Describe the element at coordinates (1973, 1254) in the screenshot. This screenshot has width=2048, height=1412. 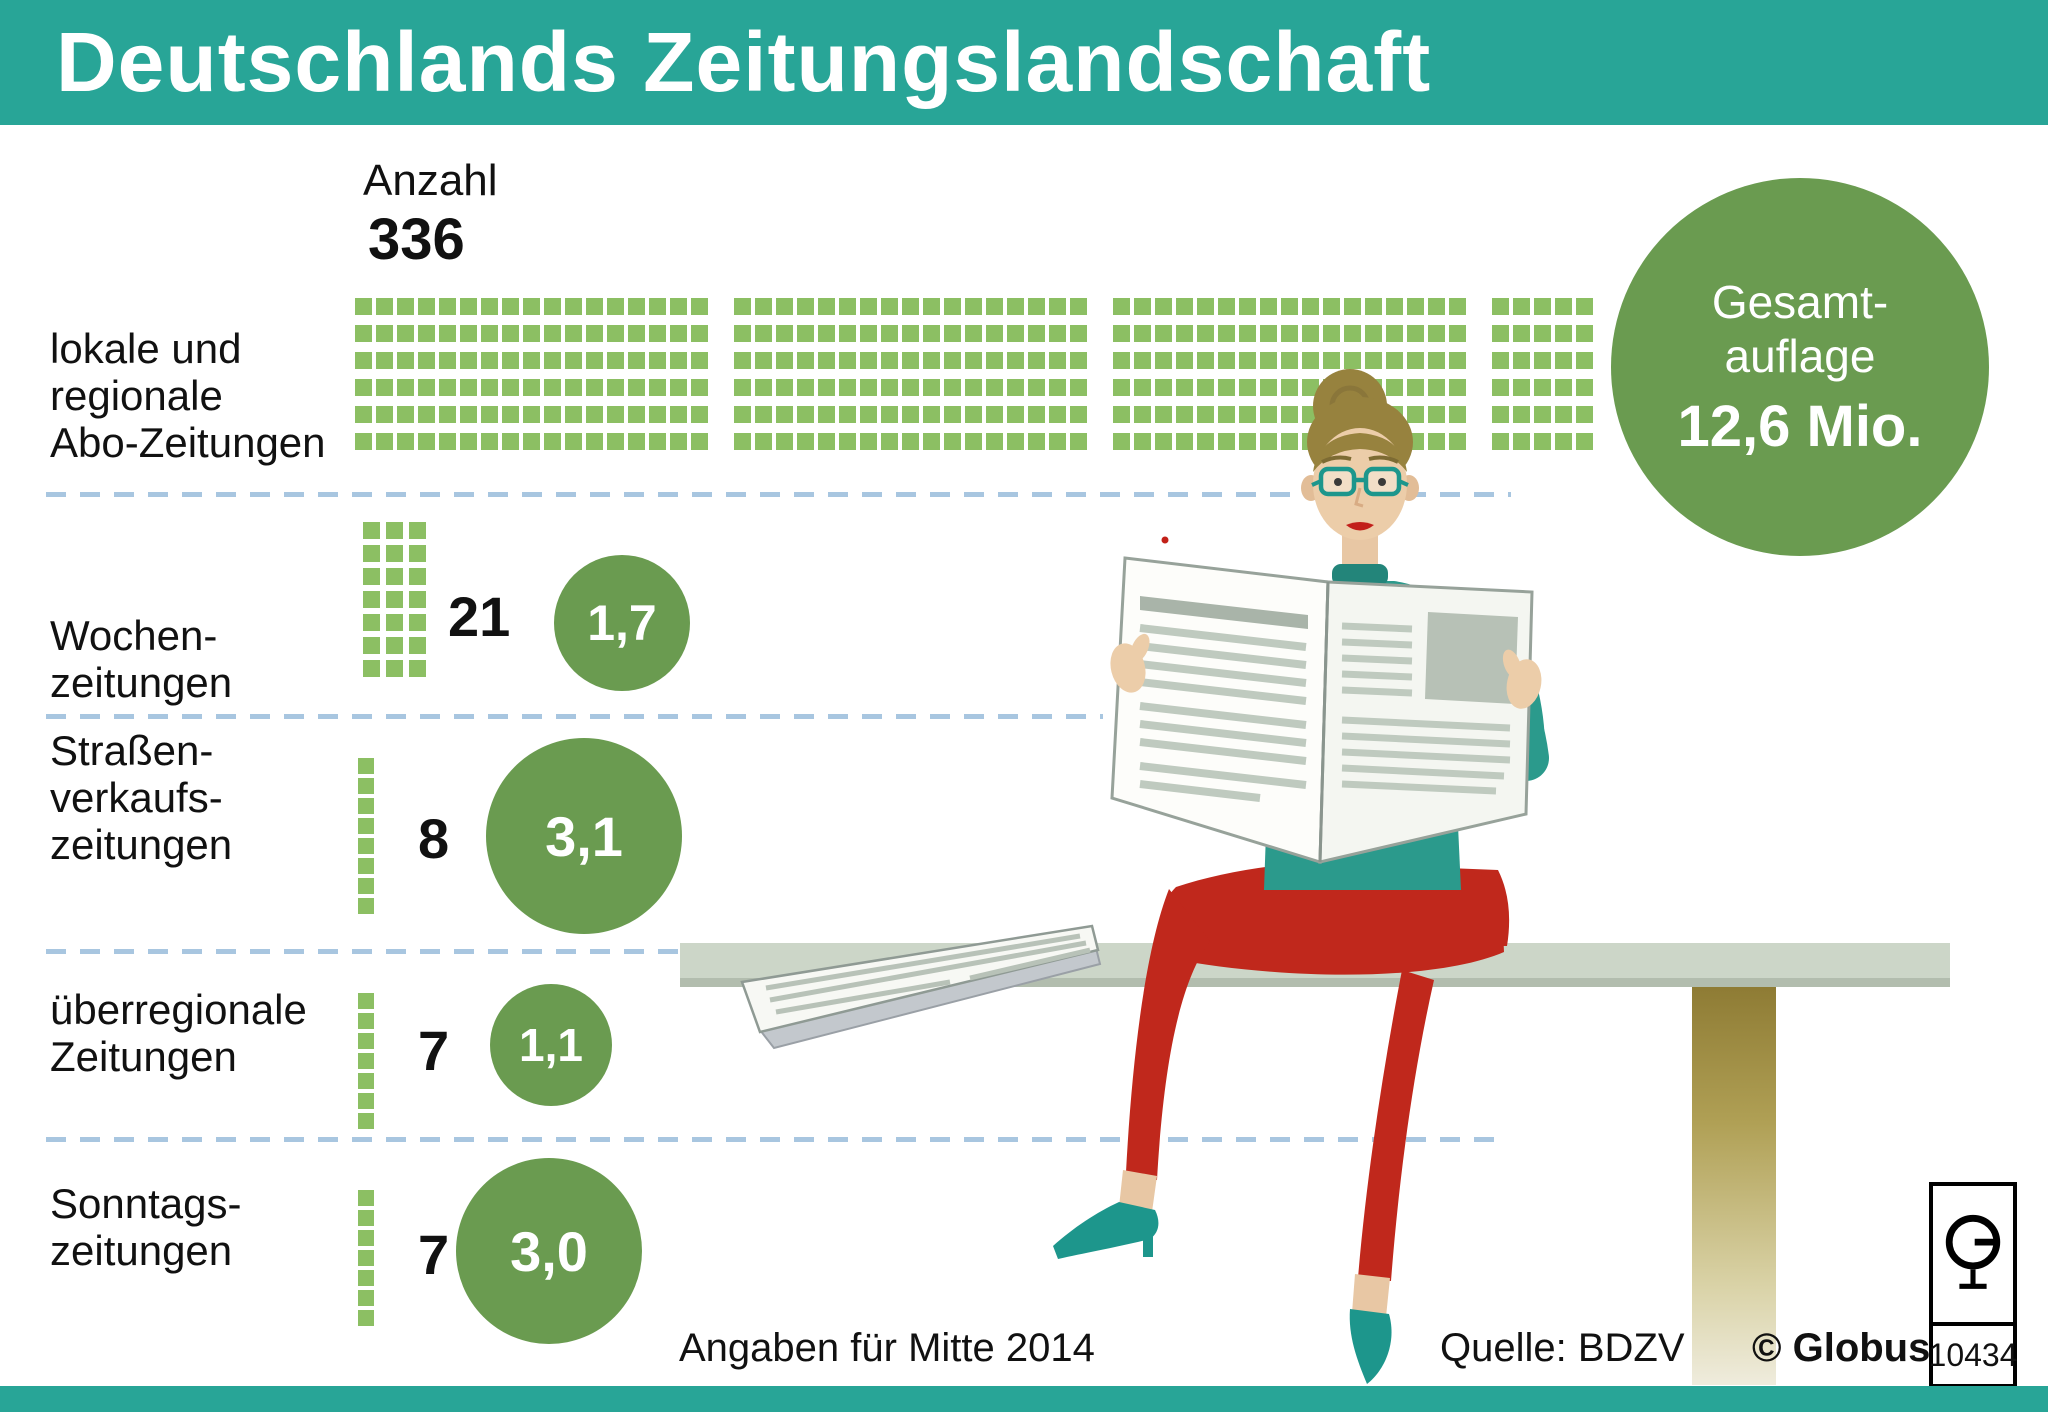
I see `globus-logo-icon` at that location.